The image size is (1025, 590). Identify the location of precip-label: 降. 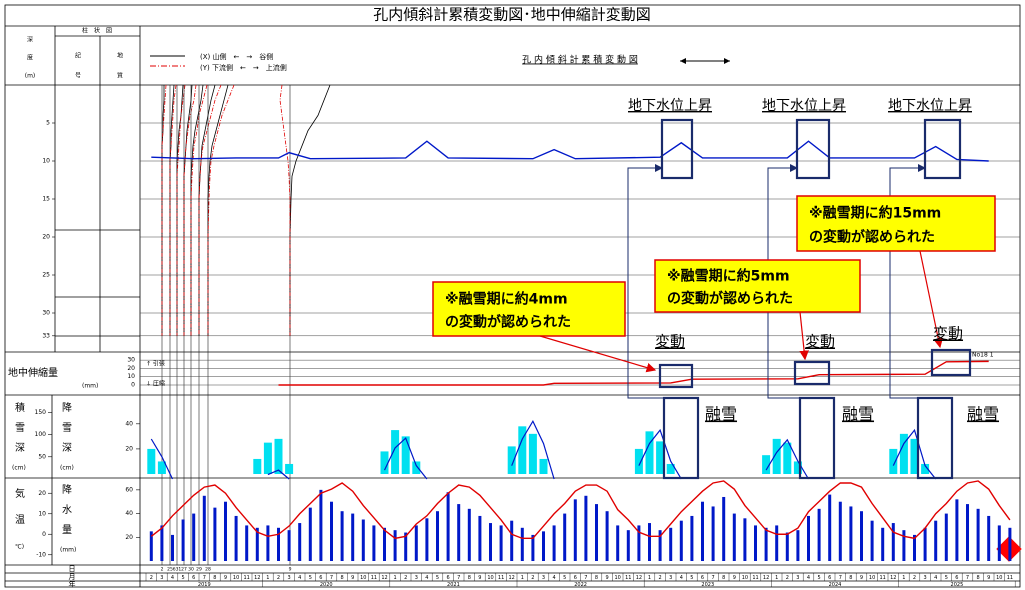
(67, 489).